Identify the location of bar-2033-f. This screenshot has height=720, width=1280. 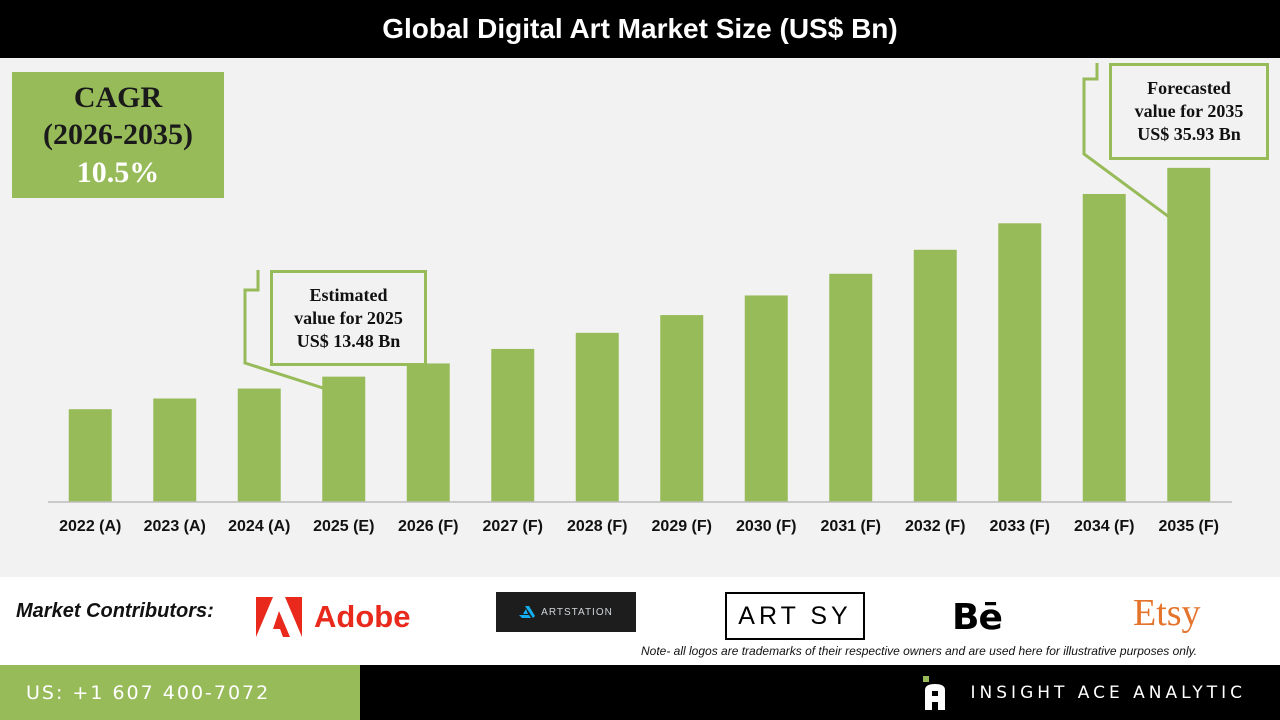
(1020, 363).